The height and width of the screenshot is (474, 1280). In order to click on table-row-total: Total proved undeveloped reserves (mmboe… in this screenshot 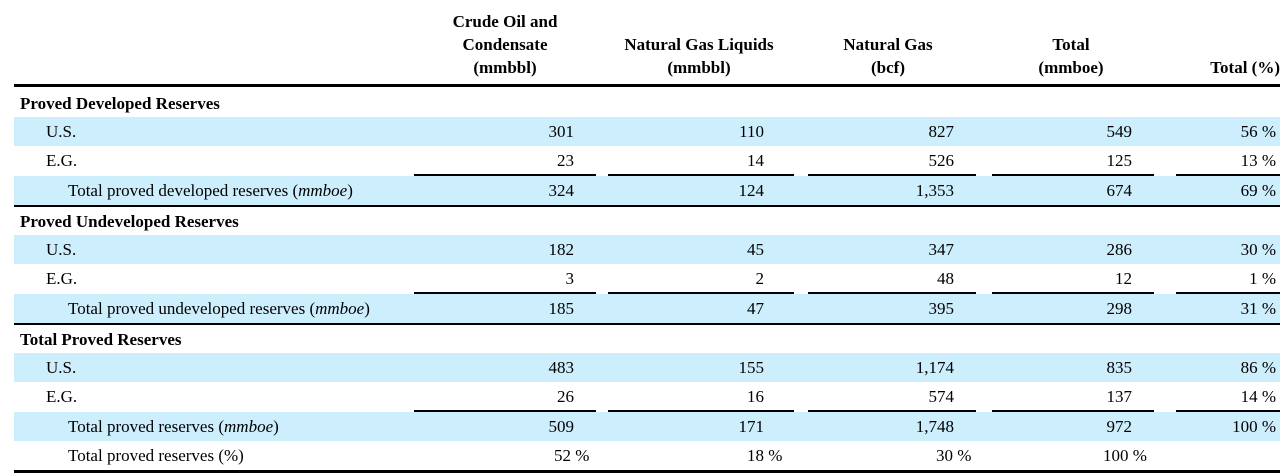, I will do `click(647, 308)`.